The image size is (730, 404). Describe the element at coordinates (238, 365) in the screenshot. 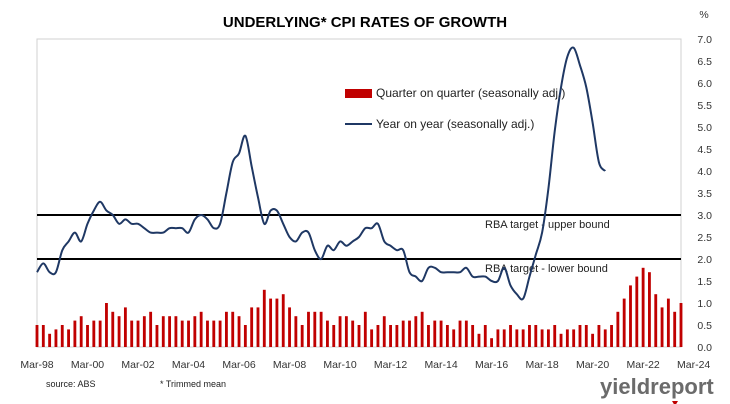

I see `x-tick-label: Mar-06` at that location.